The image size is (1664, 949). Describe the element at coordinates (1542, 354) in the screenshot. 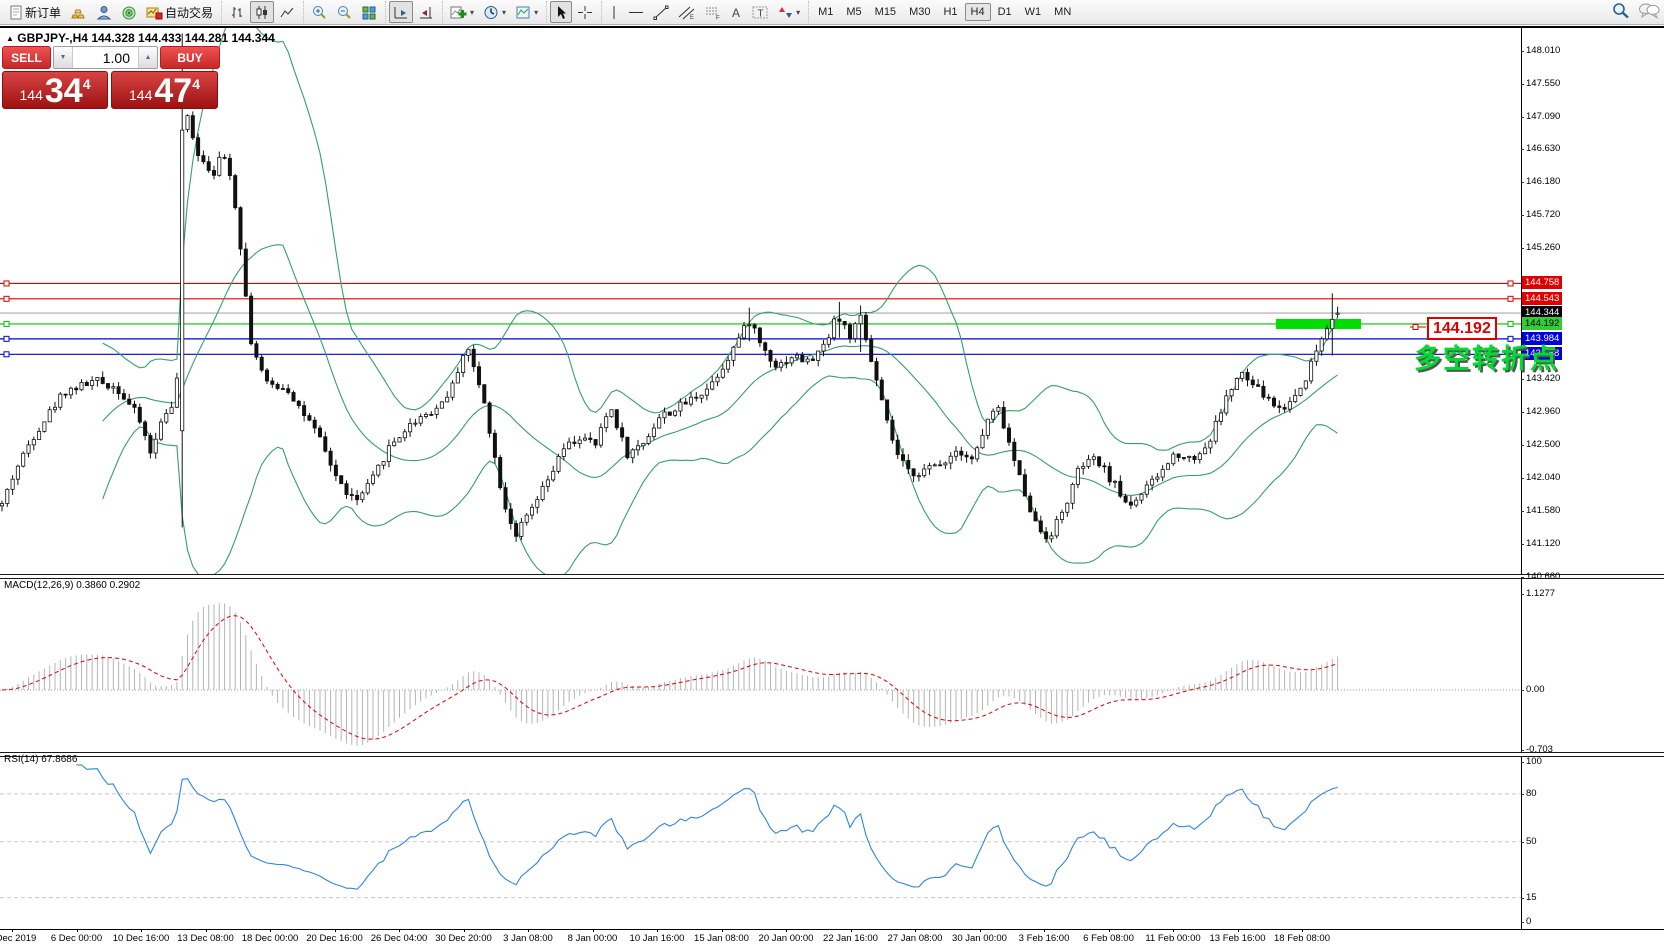

I see `price-level-tag: 143.768` at that location.